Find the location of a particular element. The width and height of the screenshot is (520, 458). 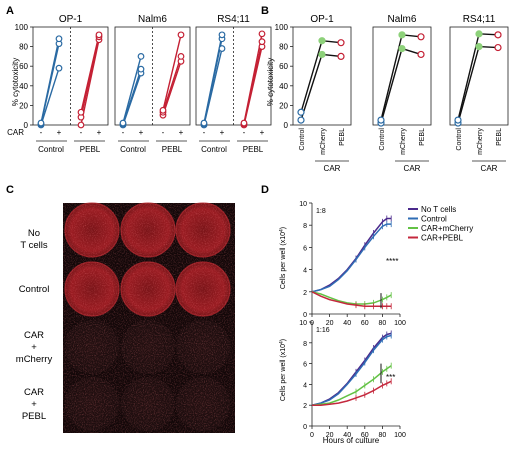

panel-c-row-label: T cells is located at coordinates (34, 245).